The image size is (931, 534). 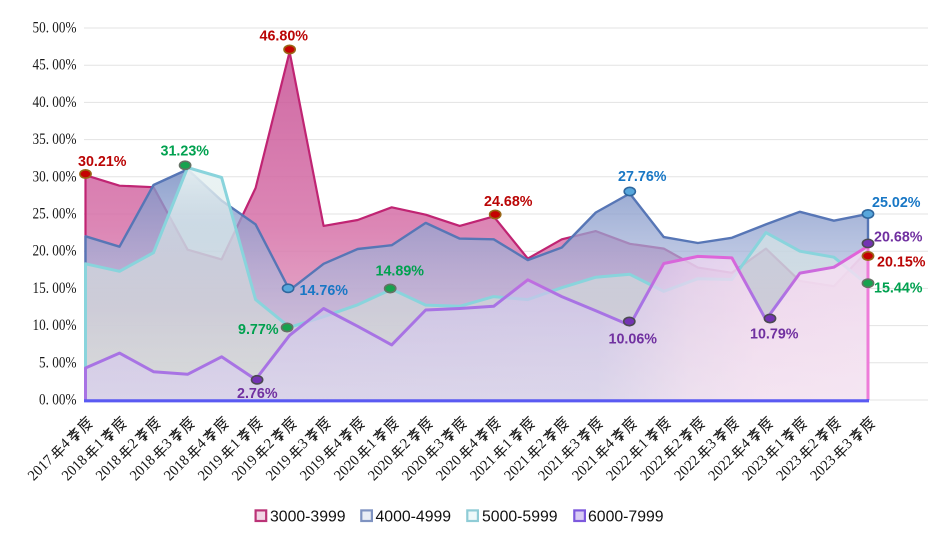 I want to click on svg-text: 25. 00%, so click(x=55, y=214).